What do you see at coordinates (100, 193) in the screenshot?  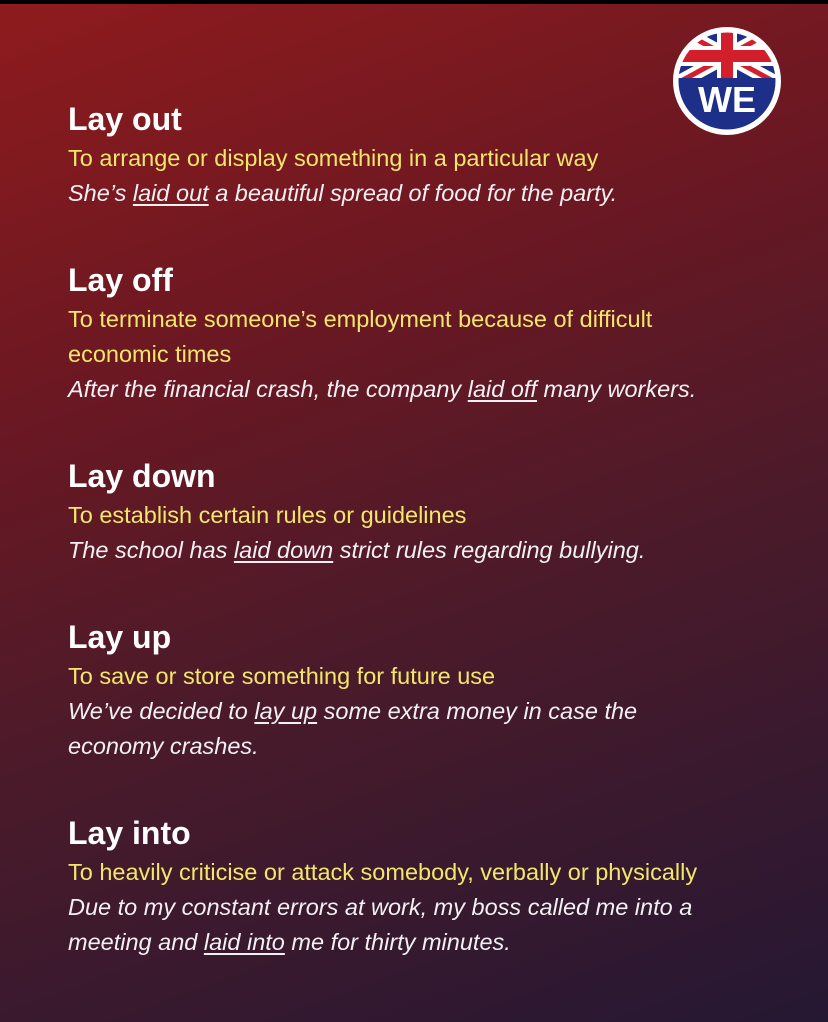 I see `example-text: She’s` at bounding box center [100, 193].